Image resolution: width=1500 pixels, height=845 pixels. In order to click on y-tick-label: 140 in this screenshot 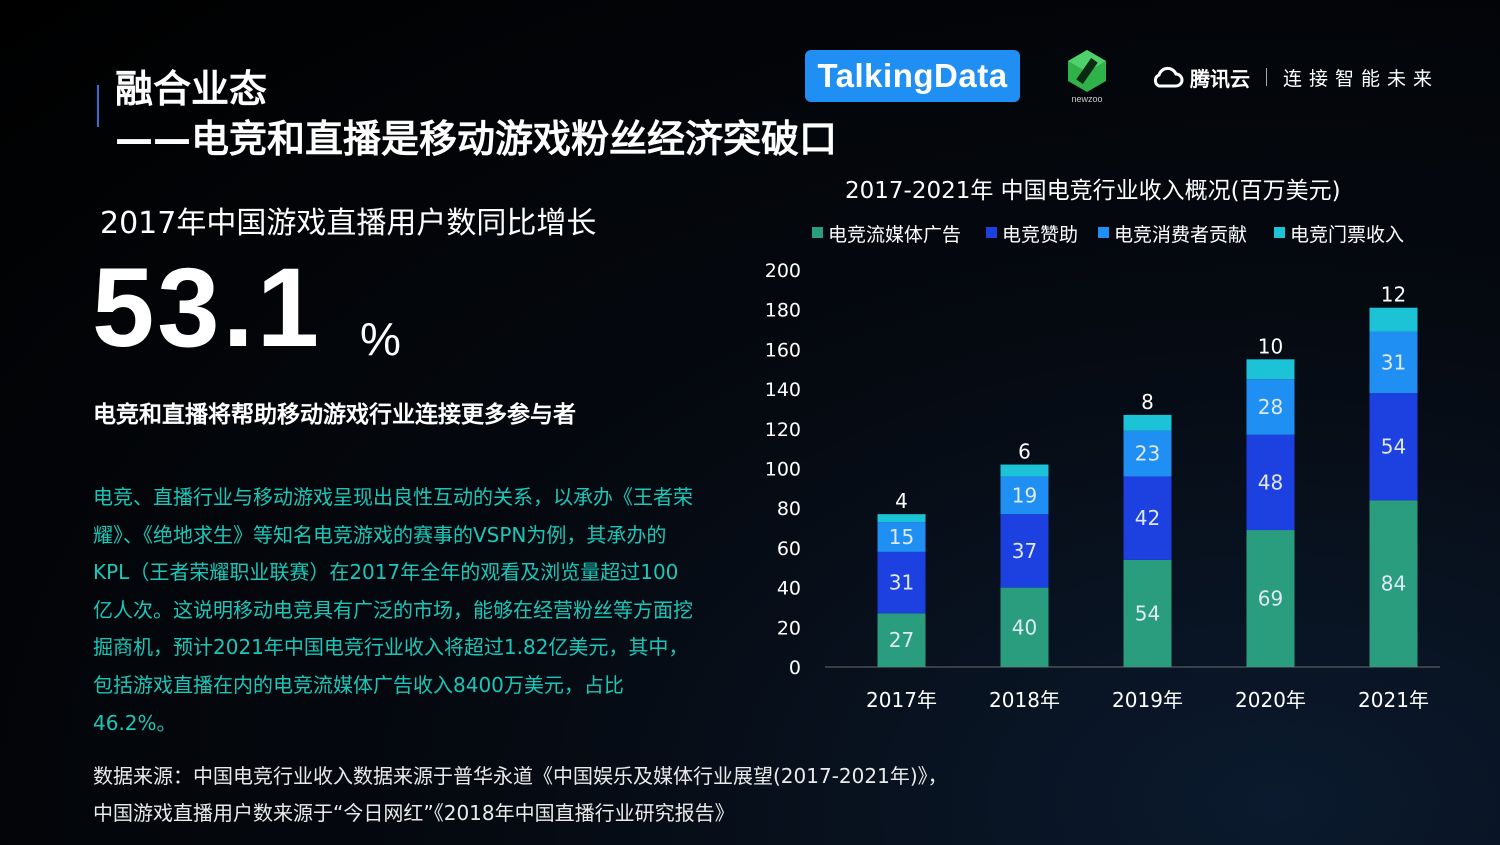, I will do `click(783, 390)`.